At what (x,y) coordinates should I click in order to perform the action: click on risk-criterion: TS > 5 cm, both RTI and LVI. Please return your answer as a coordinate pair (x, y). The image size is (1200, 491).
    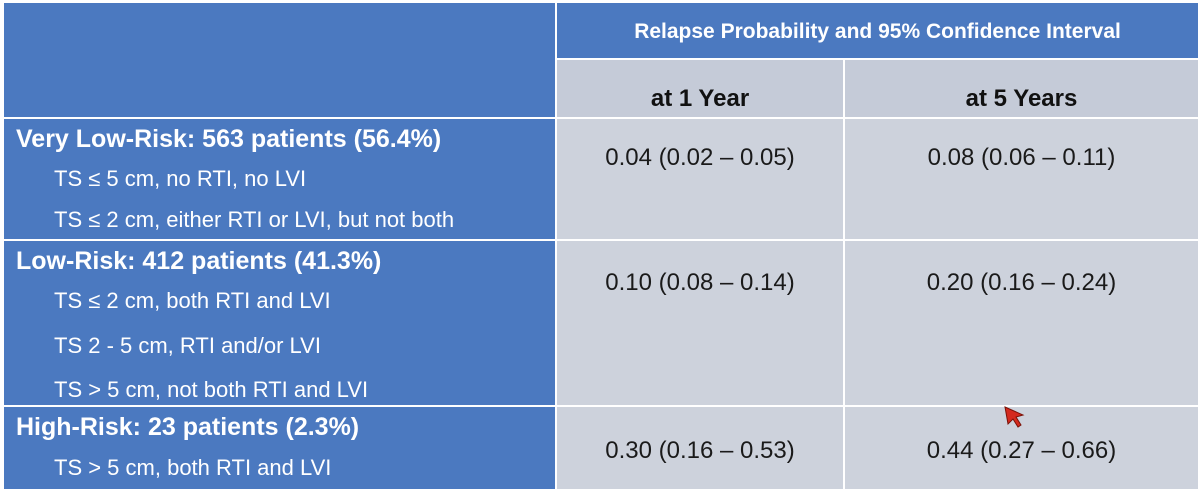
    Looking at the image, I should click on (193, 467).